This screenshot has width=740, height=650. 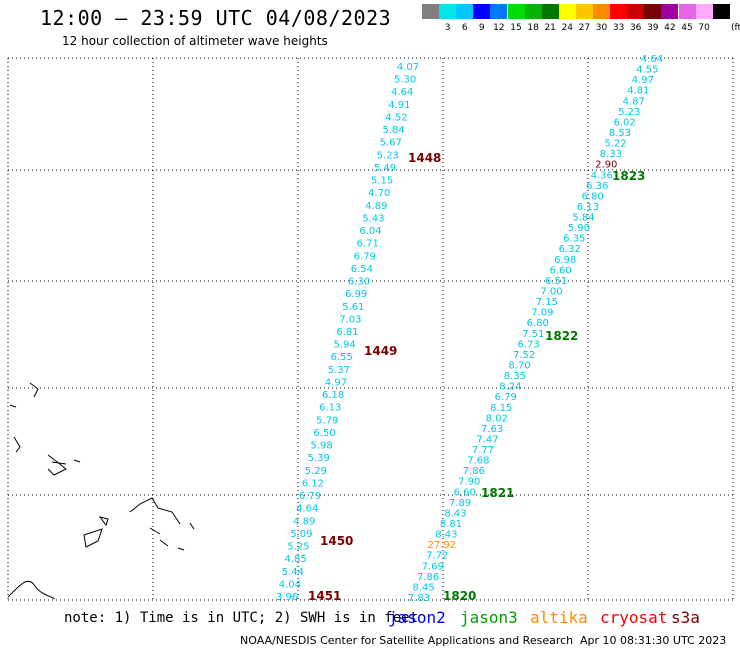 What do you see at coordinates (528, 344) in the screenshot?
I see `wave-height-value: 6.73` at bounding box center [528, 344].